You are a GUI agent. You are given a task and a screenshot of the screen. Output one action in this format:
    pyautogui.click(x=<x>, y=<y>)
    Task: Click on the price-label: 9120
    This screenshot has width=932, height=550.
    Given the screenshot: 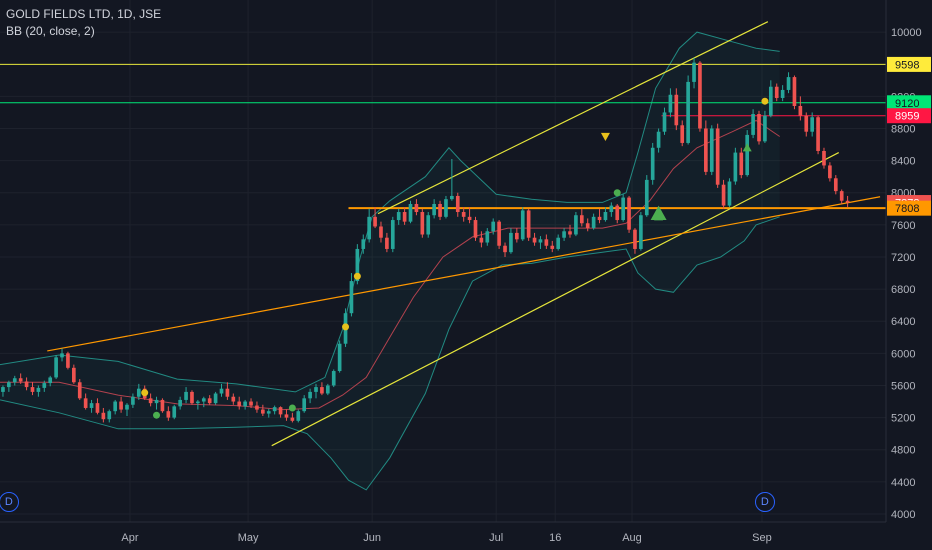 What is the action you would take?
    pyautogui.click(x=907, y=104)
    